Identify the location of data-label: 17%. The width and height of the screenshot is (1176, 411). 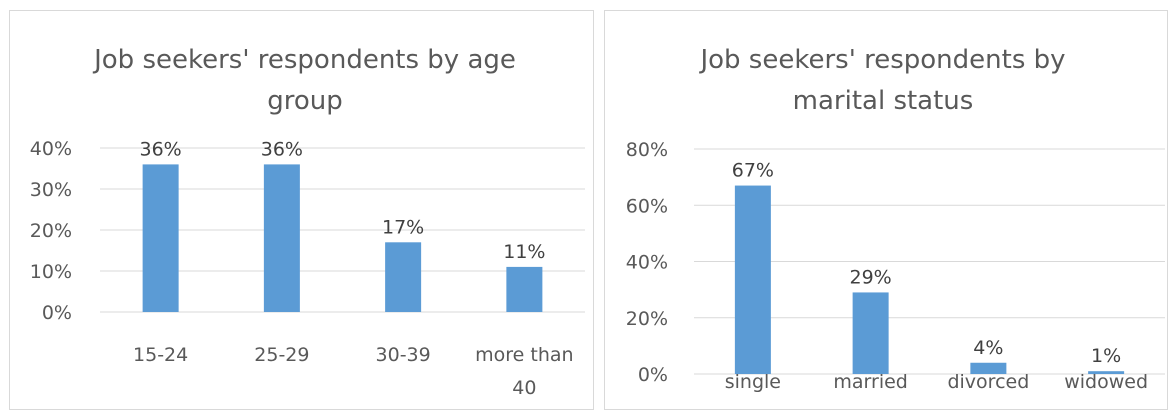
(403, 227).